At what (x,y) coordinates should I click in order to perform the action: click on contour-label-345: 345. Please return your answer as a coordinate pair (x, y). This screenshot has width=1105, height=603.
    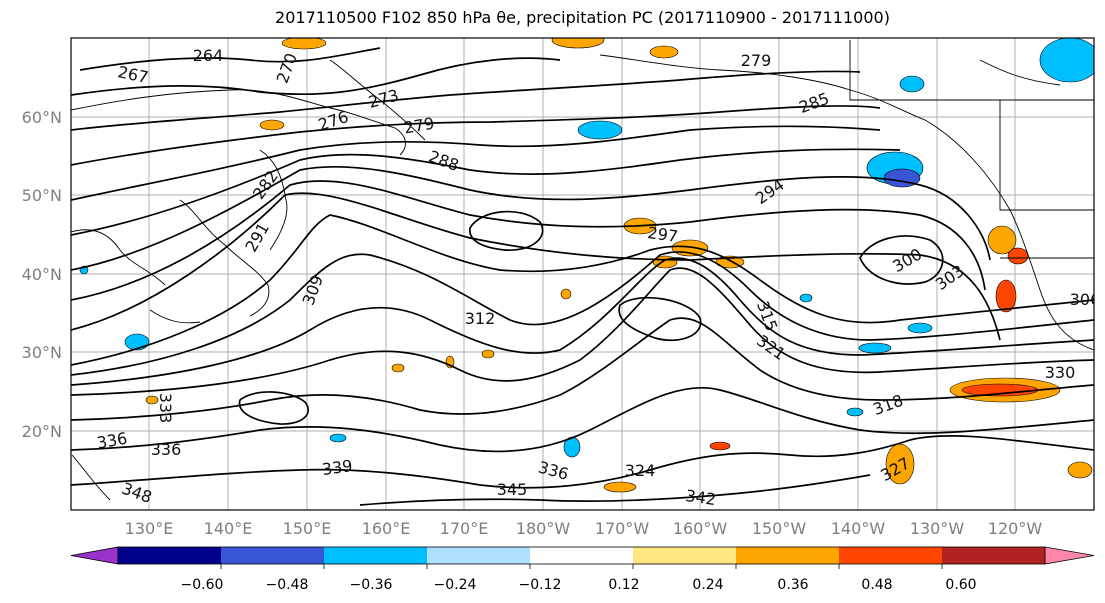
    Looking at the image, I should click on (512, 489).